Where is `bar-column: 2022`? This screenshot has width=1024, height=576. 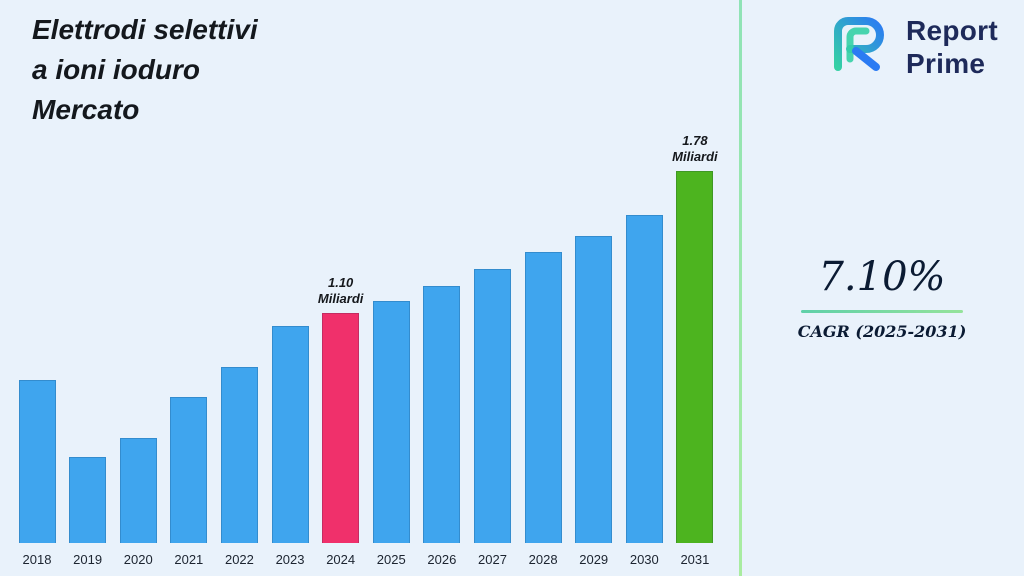
bar-column: 2022 is located at coordinates (239, 467).